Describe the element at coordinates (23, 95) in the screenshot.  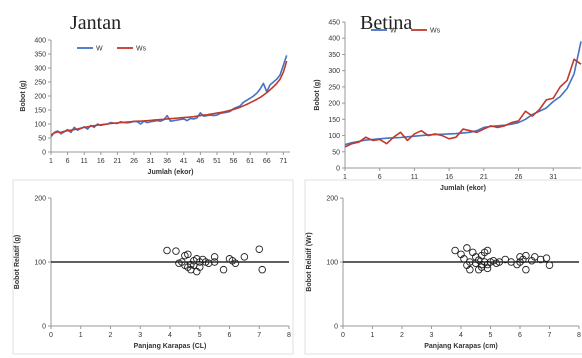
I see `jantan-line-y-axis-label: Bobot (g)` at that location.